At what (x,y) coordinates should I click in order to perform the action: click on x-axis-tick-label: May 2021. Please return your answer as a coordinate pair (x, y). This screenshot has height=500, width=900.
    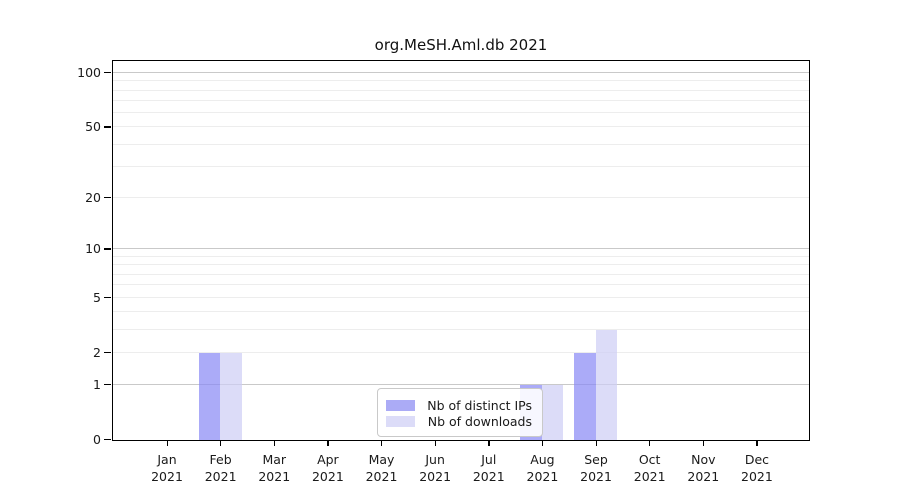
    Looking at the image, I should click on (381, 468).